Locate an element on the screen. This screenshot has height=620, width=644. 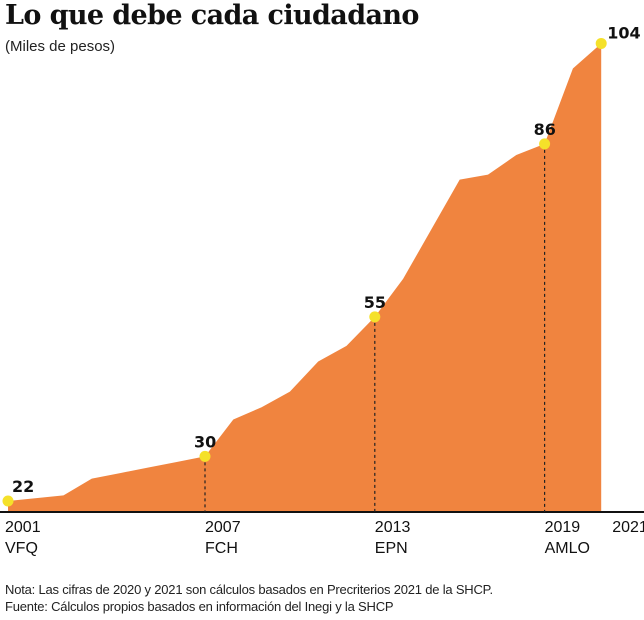
x-tick-label-2001: 2001 is located at coordinates (23, 527).